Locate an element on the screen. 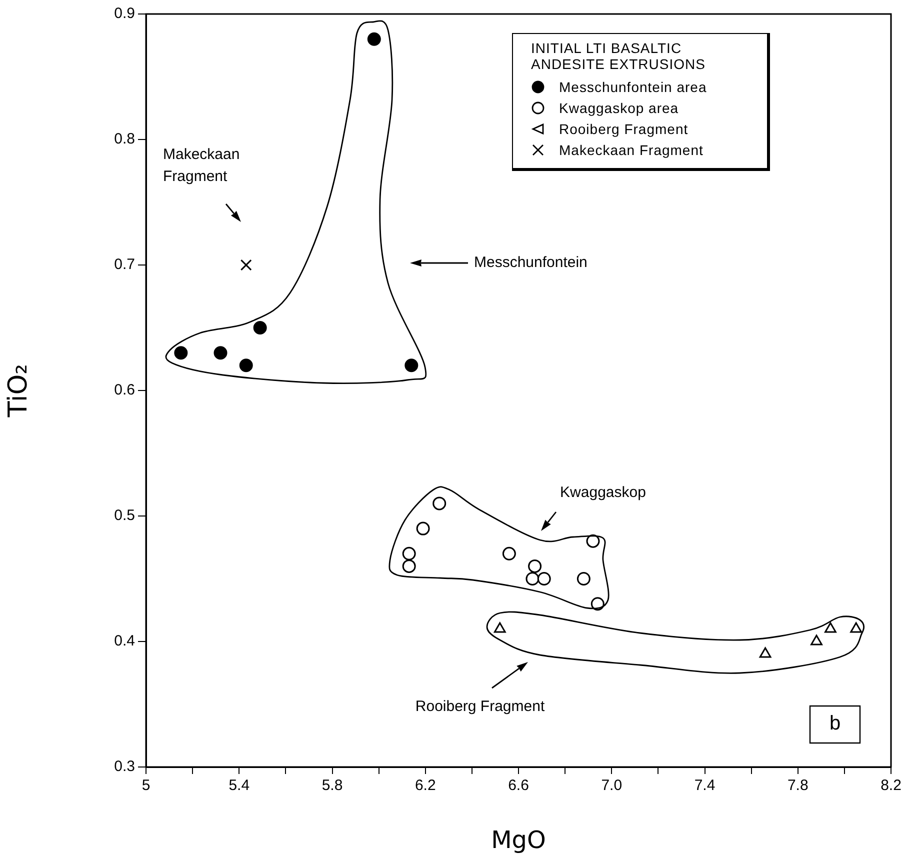 Image resolution: width=914 pixels, height=860 pixels. y-tick-label: 0.4 is located at coordinates (124, 641).